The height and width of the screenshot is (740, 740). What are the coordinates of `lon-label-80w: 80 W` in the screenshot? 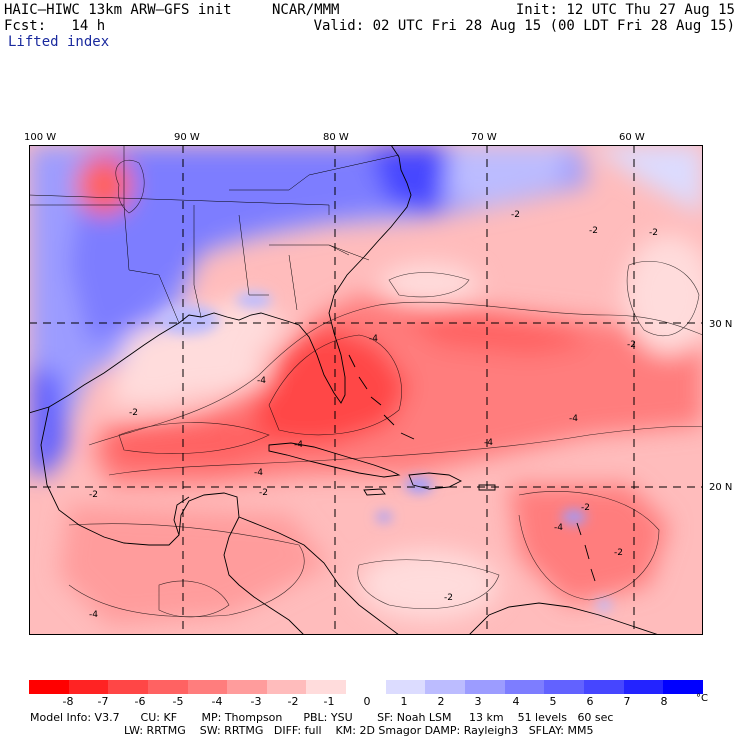 It's located at (336, 137).